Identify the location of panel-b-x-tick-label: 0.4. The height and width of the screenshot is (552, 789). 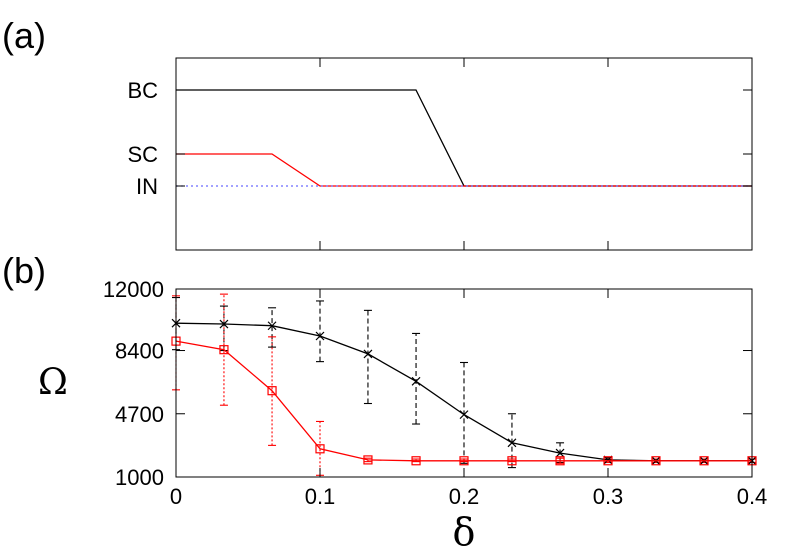
(752, 496).